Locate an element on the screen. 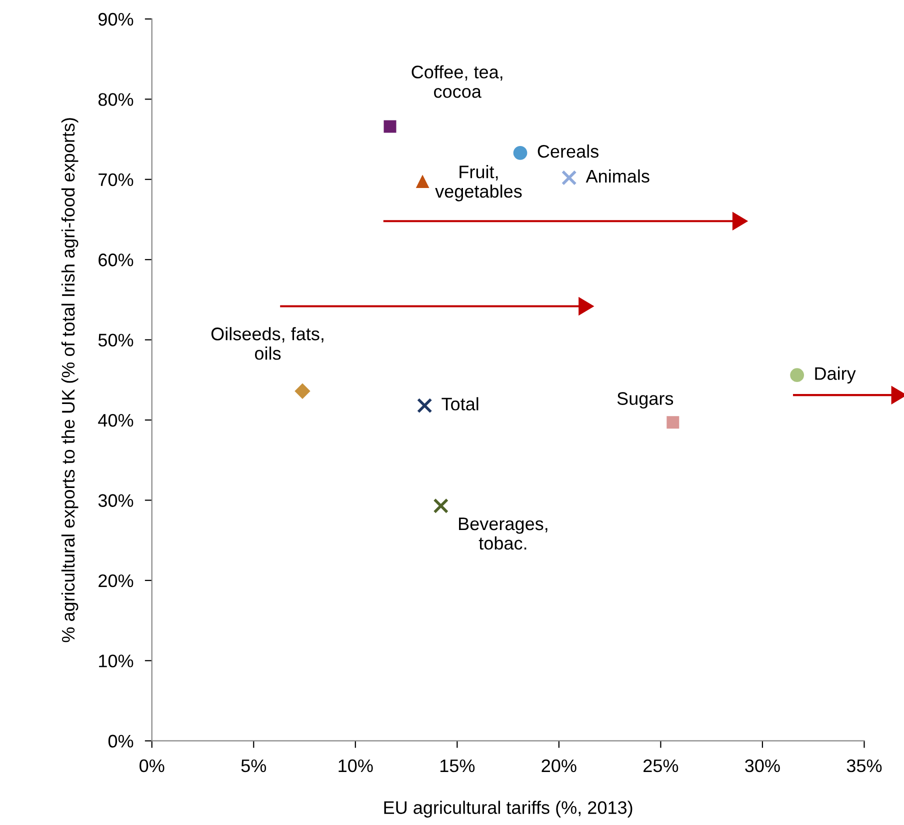 Image resolution: width=904 pixels, height=825 pixels. x-tick-label: 20% is located at coordinates (559, 765).